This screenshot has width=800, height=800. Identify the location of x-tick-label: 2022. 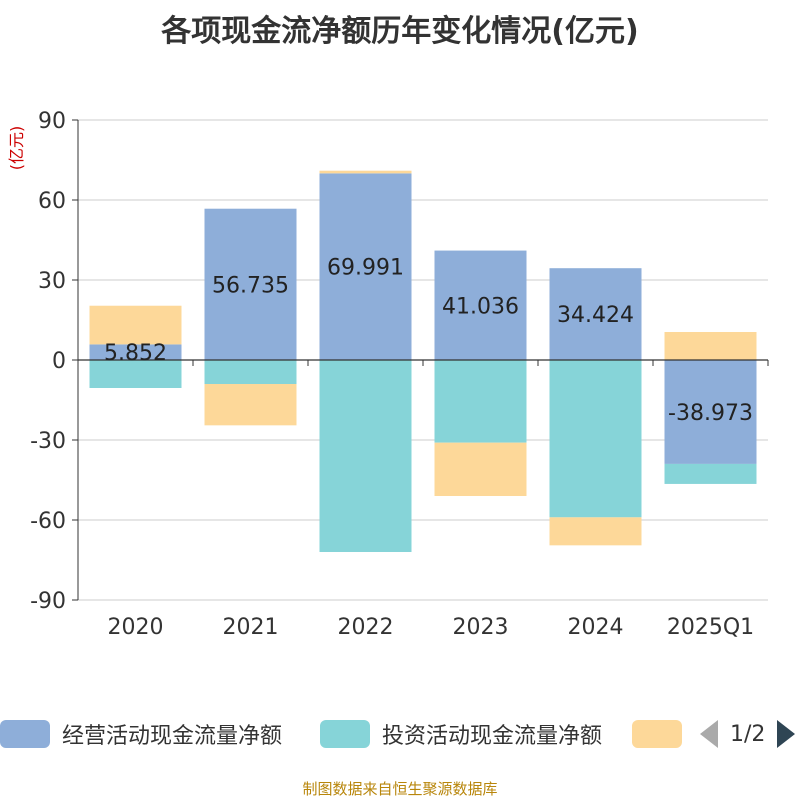
(366, 627).